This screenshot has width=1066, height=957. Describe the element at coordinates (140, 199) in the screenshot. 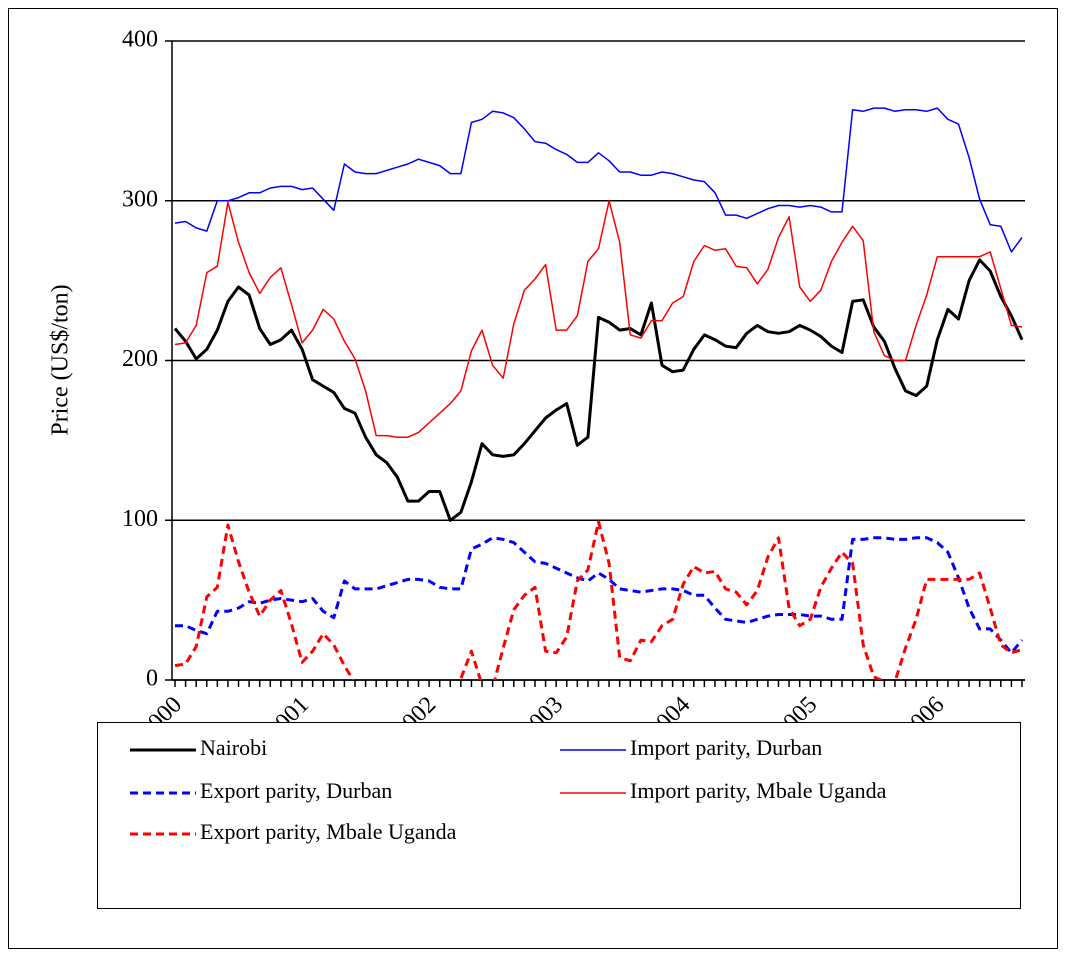

I see `y-tick-label: 300` at that location.